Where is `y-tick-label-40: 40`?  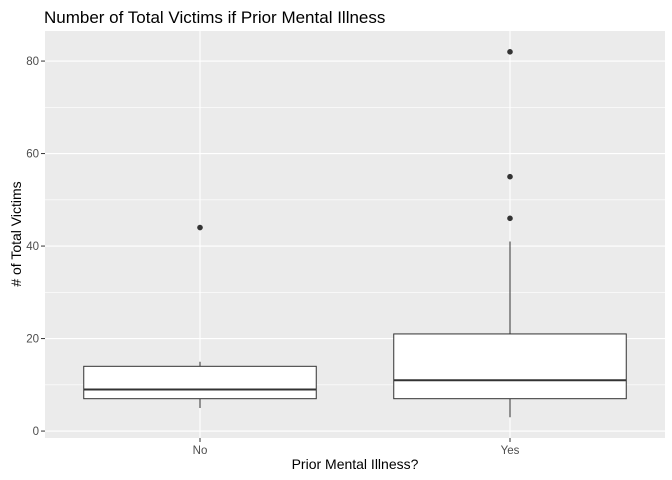
y-tick-label-40: 40 is located at coordinates (32, 247).